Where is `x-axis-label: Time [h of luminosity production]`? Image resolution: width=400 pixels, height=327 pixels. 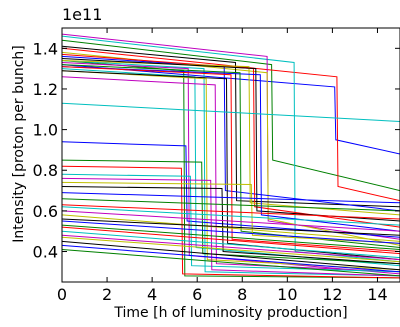 x-axis-label: Time [h of luminosity production] is located at coordinates (230, 313).